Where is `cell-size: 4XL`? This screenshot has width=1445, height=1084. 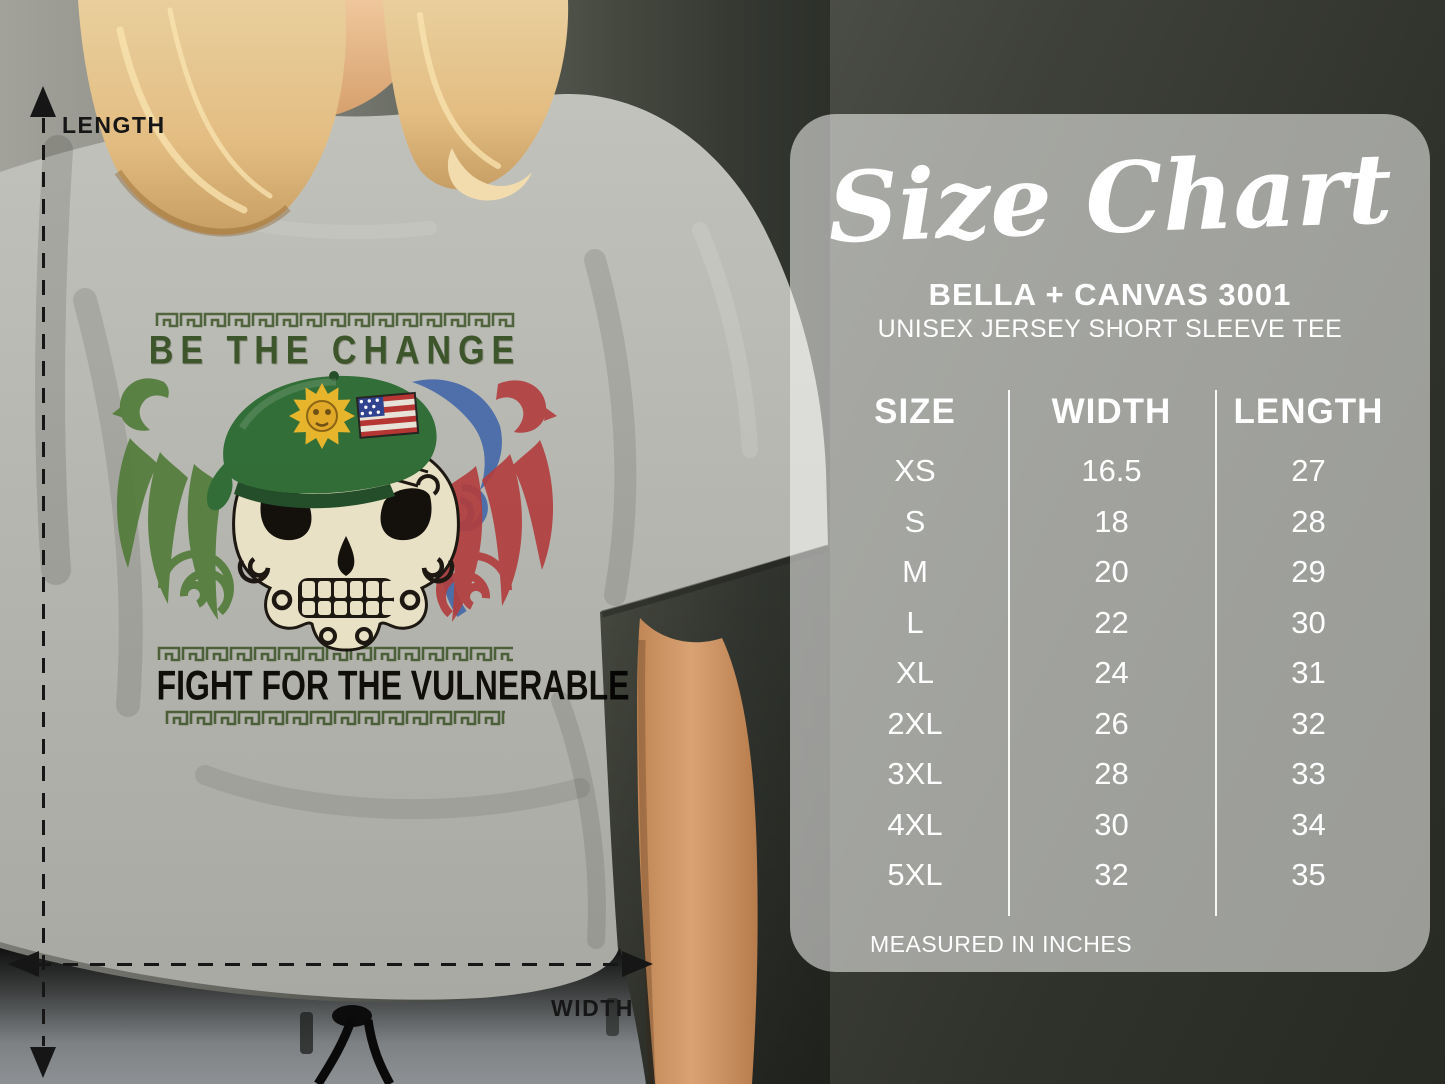
cell-size: 4XL is located at coordinates (915, 824).